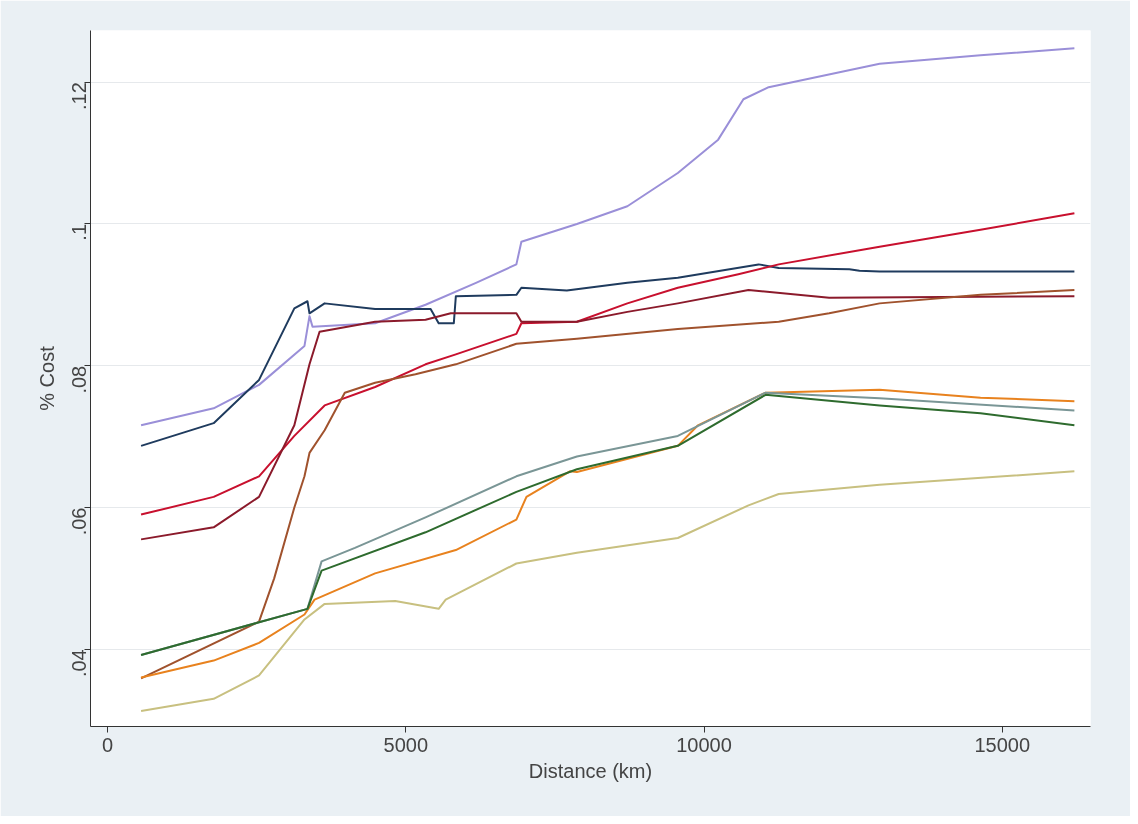 Image resolution: width=1138 pixels, height=824 pixels. Describe the element at coordinates (79, 663) in the screenshot. I see `y-tick-label: .04` at that location.